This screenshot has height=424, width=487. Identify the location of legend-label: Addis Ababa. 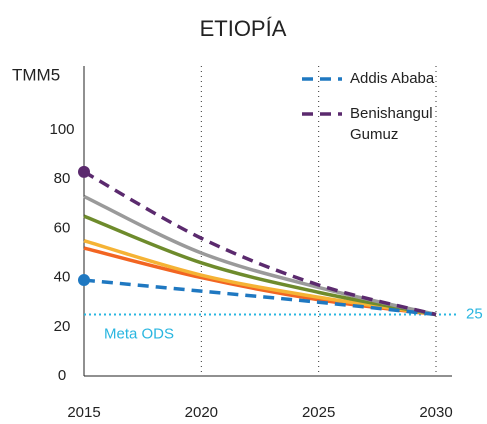
(392, 78).